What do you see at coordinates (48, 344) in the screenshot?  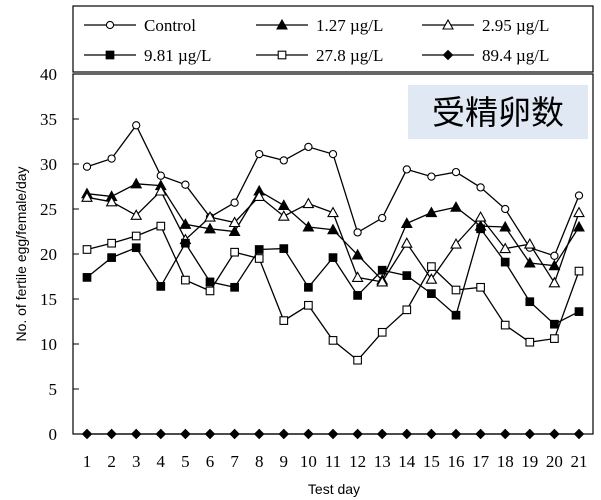 I see `y-tick-label: 10` at bounding box center [48, 344].